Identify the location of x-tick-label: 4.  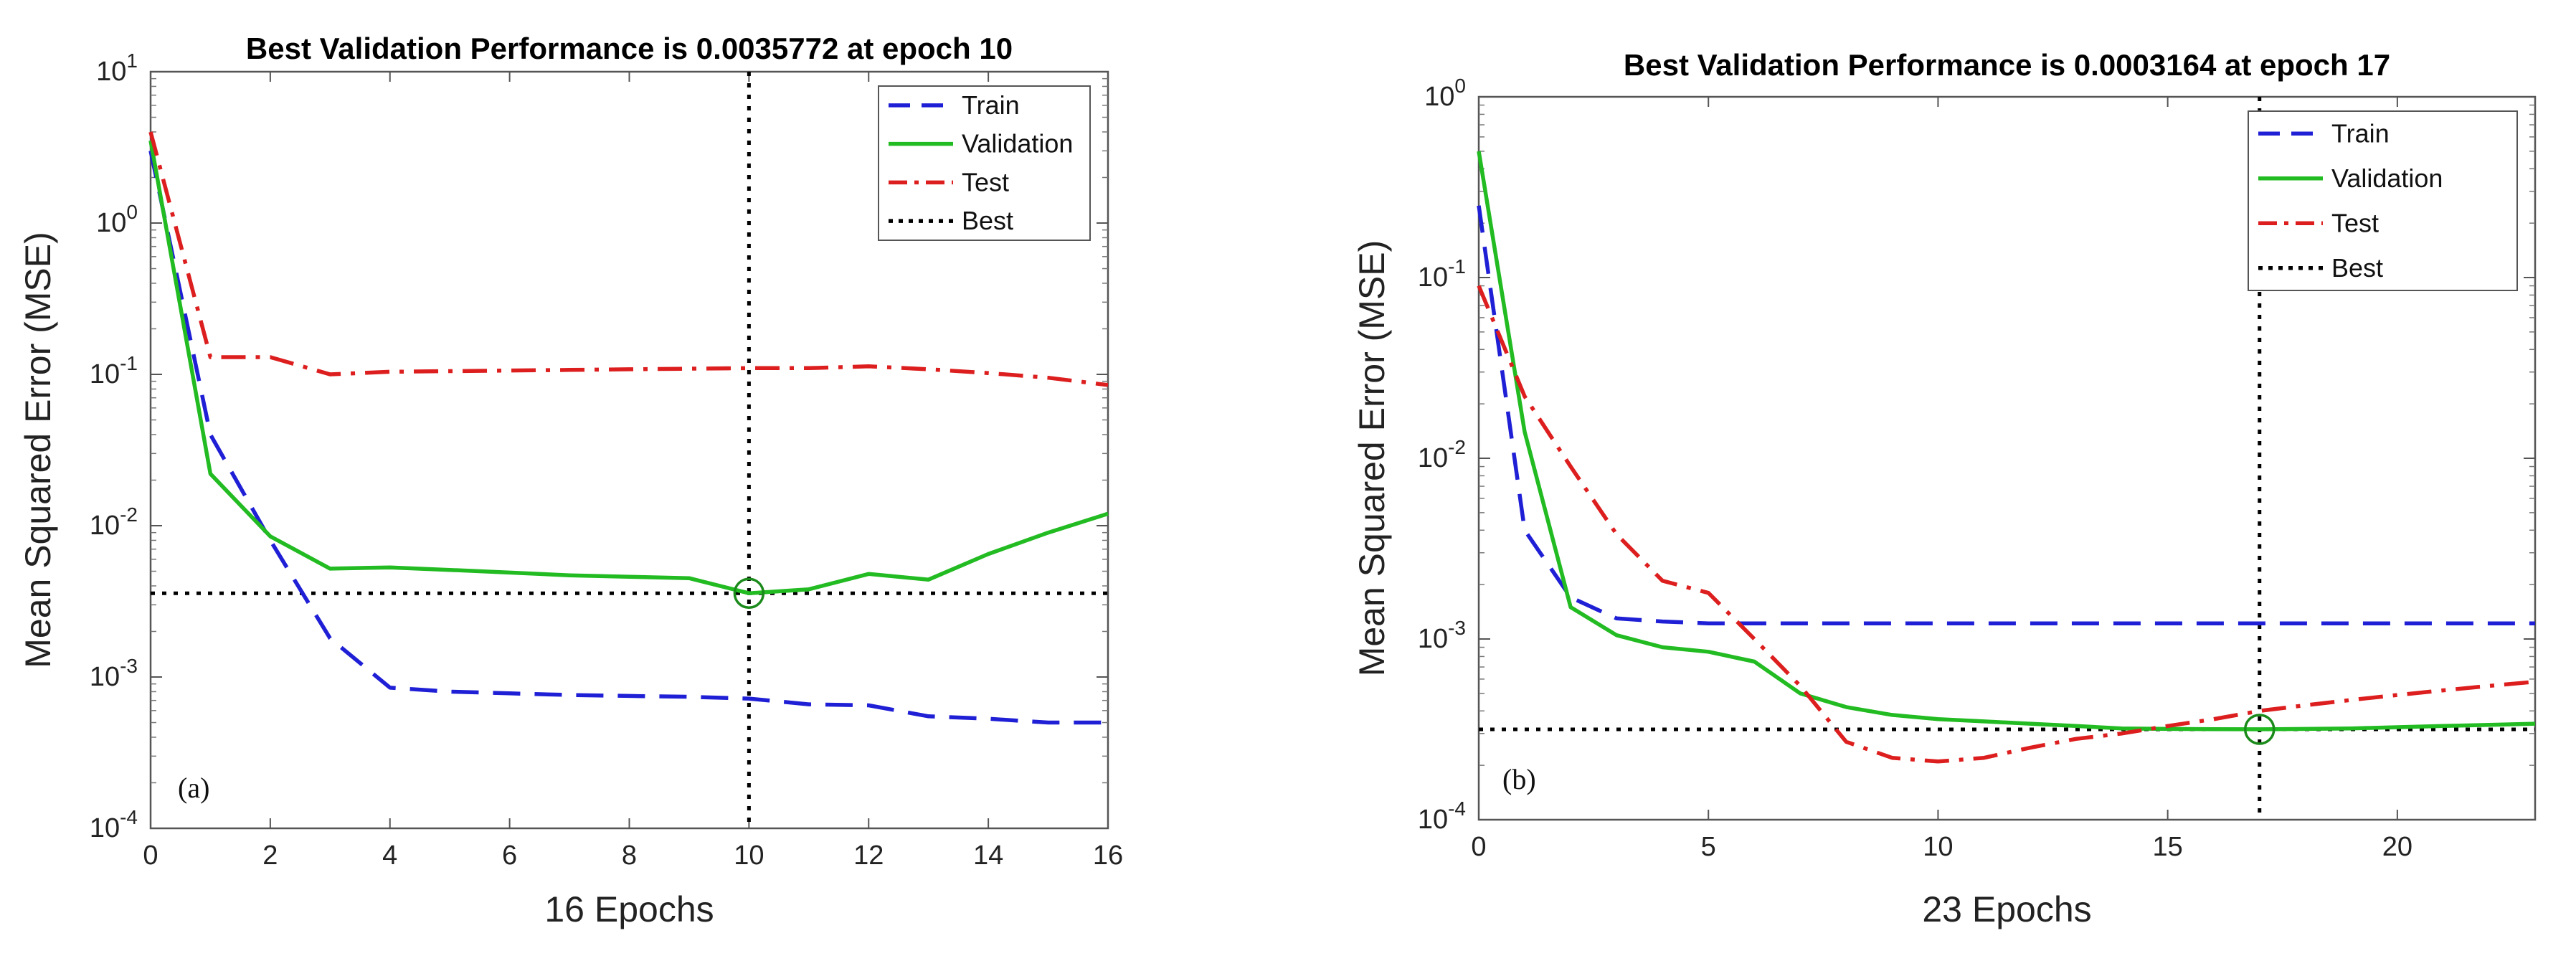
(389, 856).